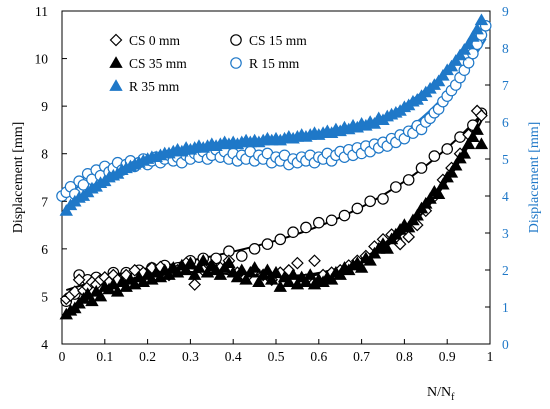  Describe the element at coordinates (154, 86) in the screenshot. I see `legend-label: R 35 mm` at that location.